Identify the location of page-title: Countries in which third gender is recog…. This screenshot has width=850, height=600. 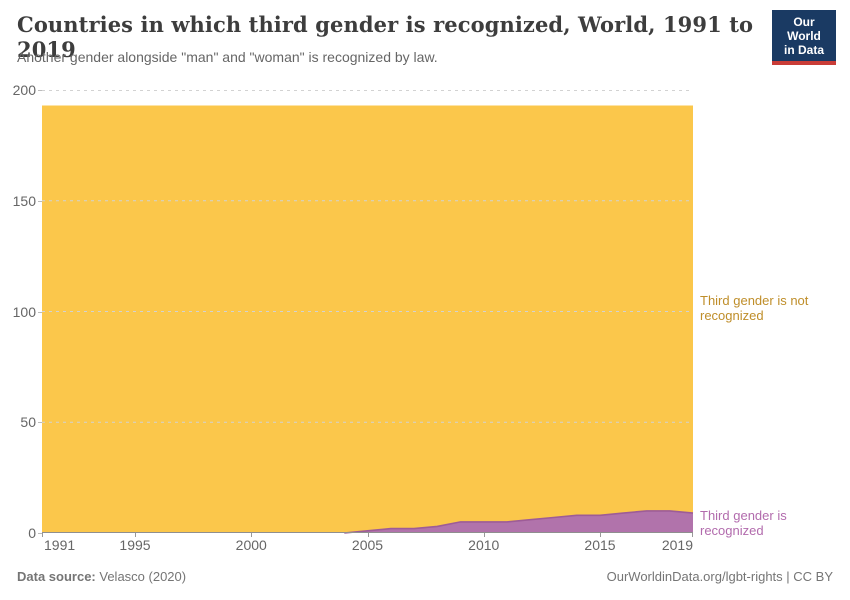
(385, 37).